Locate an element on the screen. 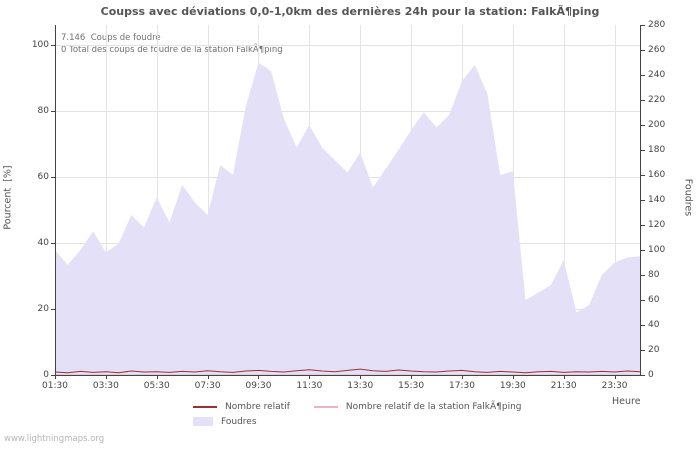  x-axis-tick-0330: 03:30 is located at coordinates (105, 386).